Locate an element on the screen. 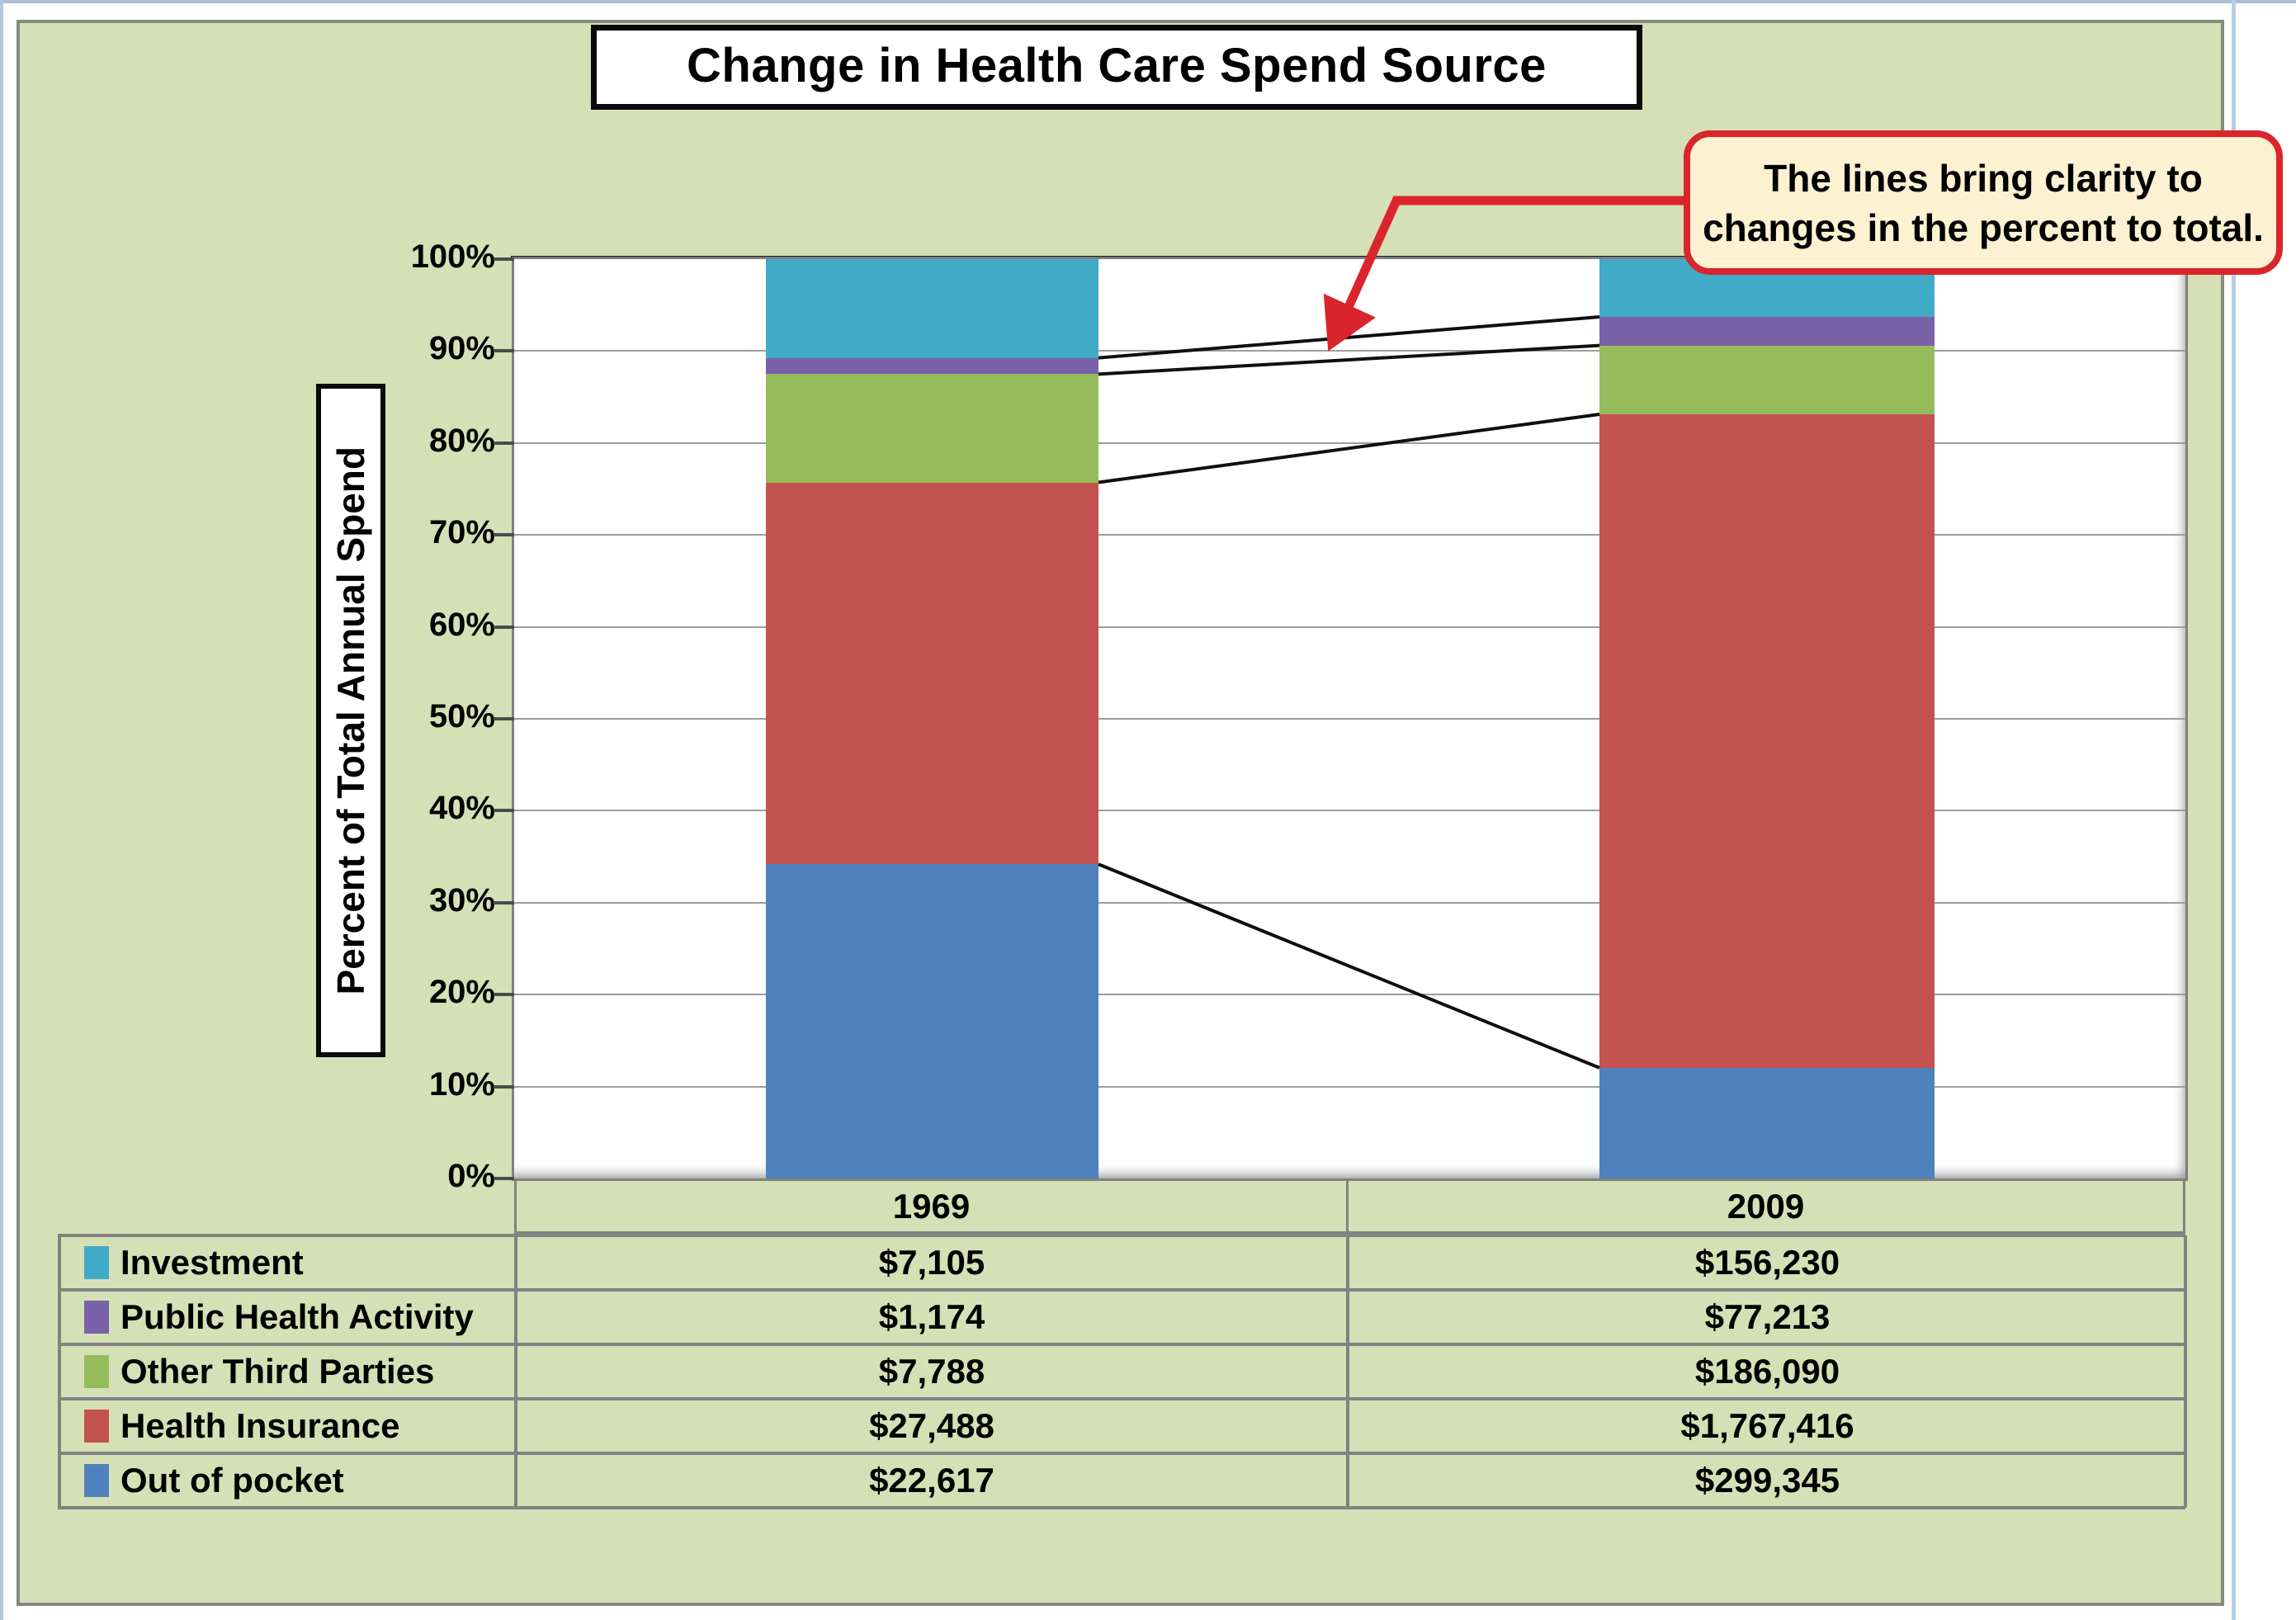 This screenshot has width=2296, height=1620. y-tick-label-40pct: 40% is located at coordinates (462, 808).